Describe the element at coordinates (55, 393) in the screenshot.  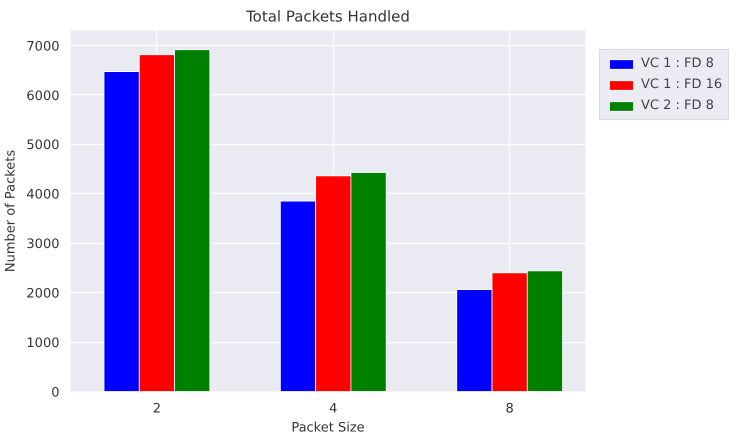
I see `y-tick-label: 0` at that location.